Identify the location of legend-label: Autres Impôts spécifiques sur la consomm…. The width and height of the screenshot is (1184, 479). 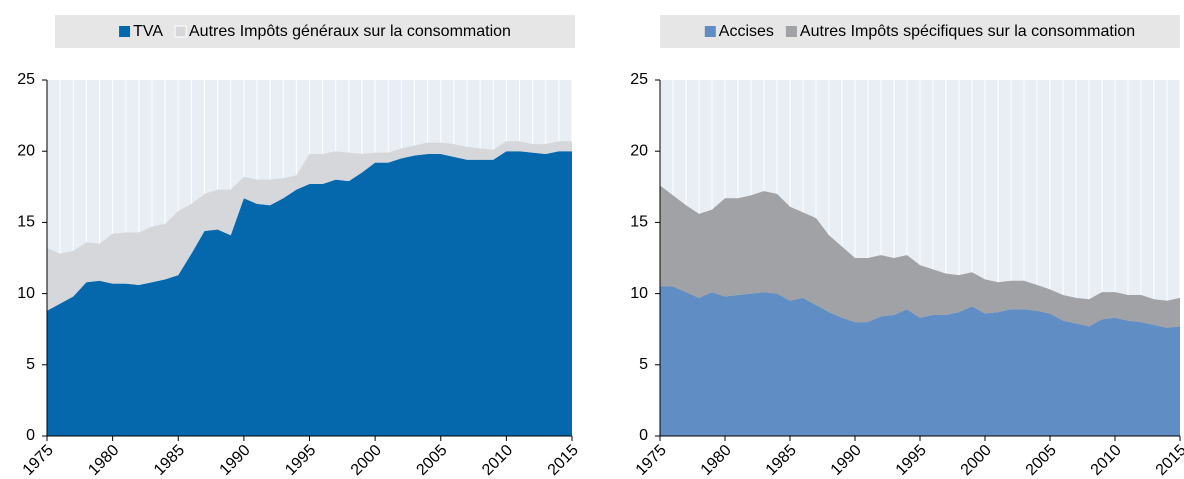
(967, 31).